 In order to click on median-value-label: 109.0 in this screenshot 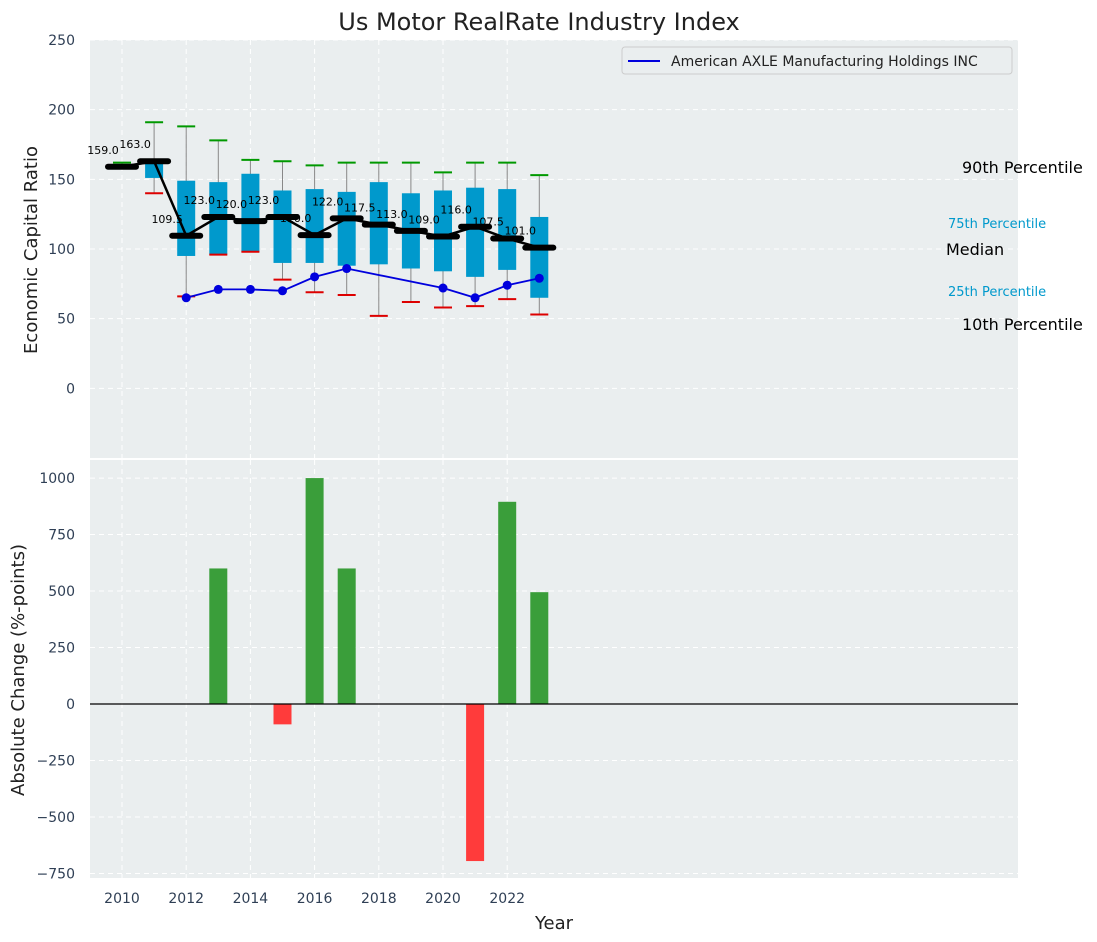, I will do `click(424, 219)`.